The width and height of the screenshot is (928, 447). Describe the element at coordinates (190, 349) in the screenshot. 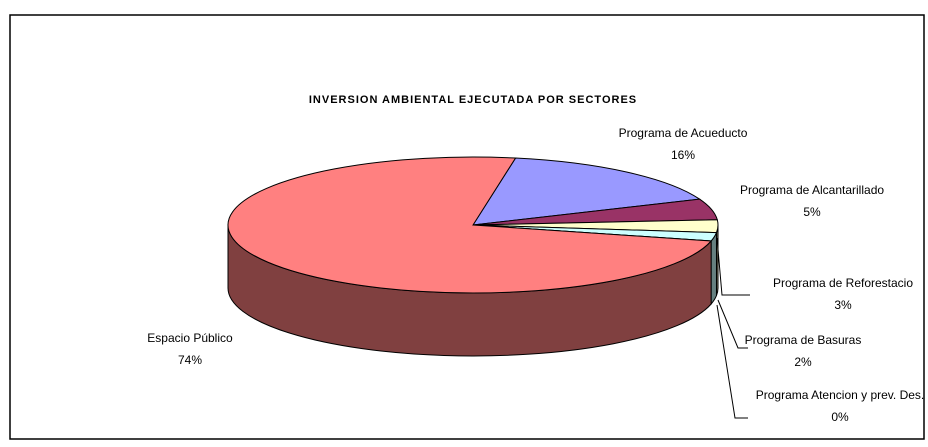

I see `slice-label: Espacio Público 74%` at that location.